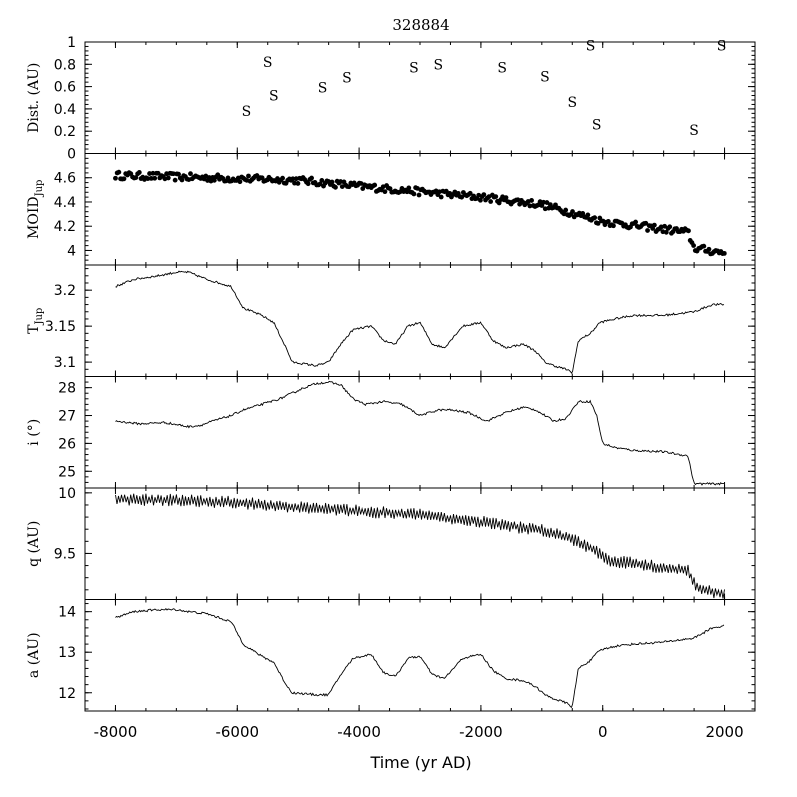  What do you see at coordinates (420, 432) in the screenshot?
I see `panel-frame-incl` at bounding box center [420, 432].